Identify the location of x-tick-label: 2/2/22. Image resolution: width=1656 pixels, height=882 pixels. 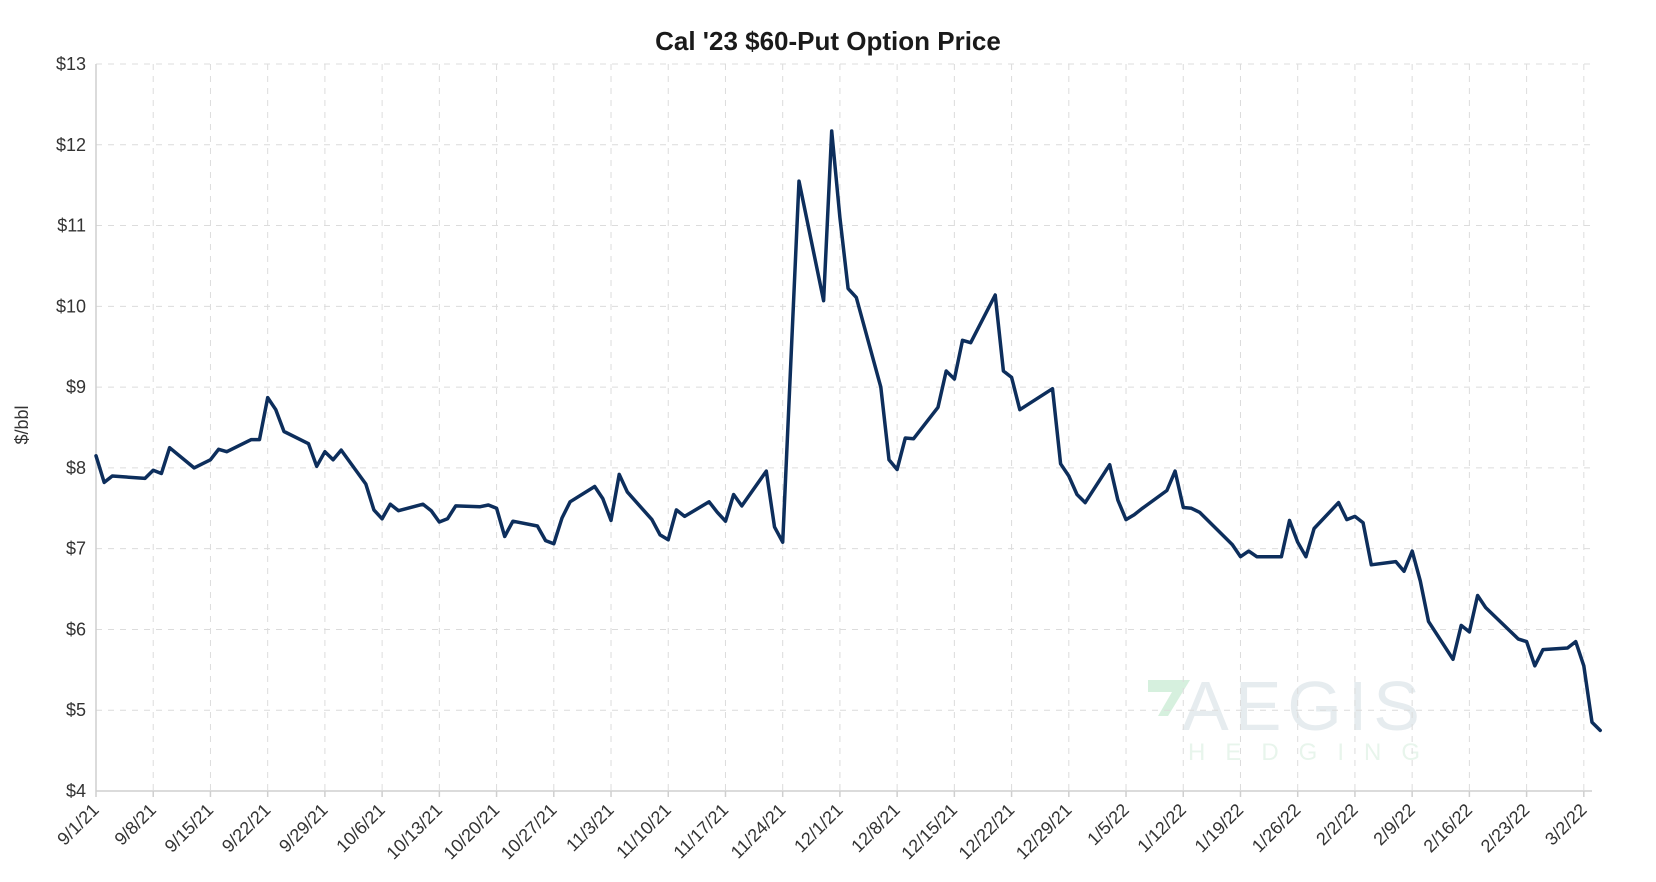
(1337, 825).